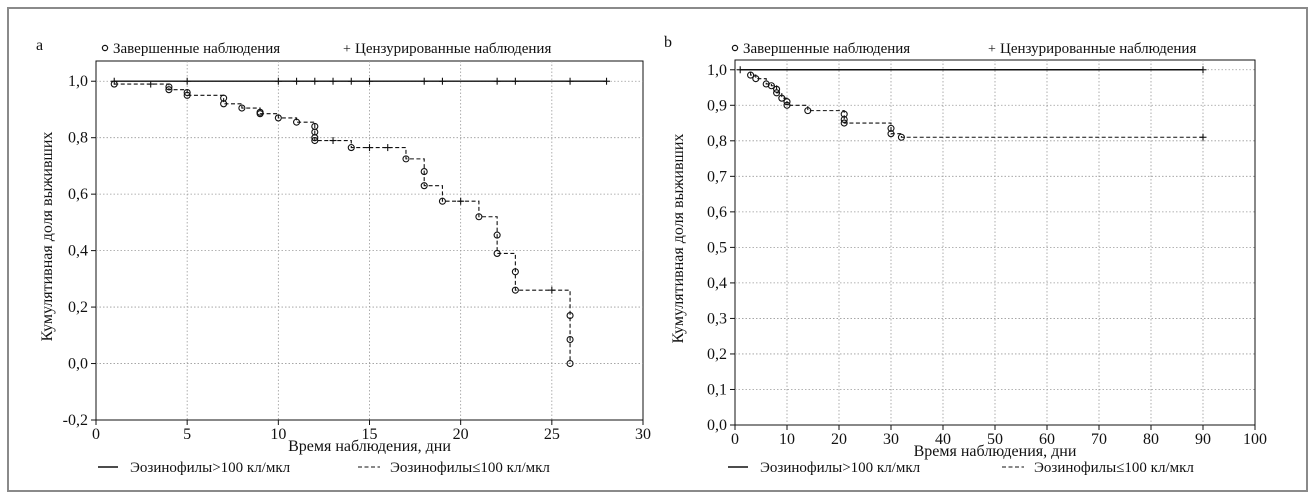  What do you see at coordinates (78, 251) in the screenshot?
I see `panel-a-y-tick-label: 0,4` at bounding box center [78, 251].